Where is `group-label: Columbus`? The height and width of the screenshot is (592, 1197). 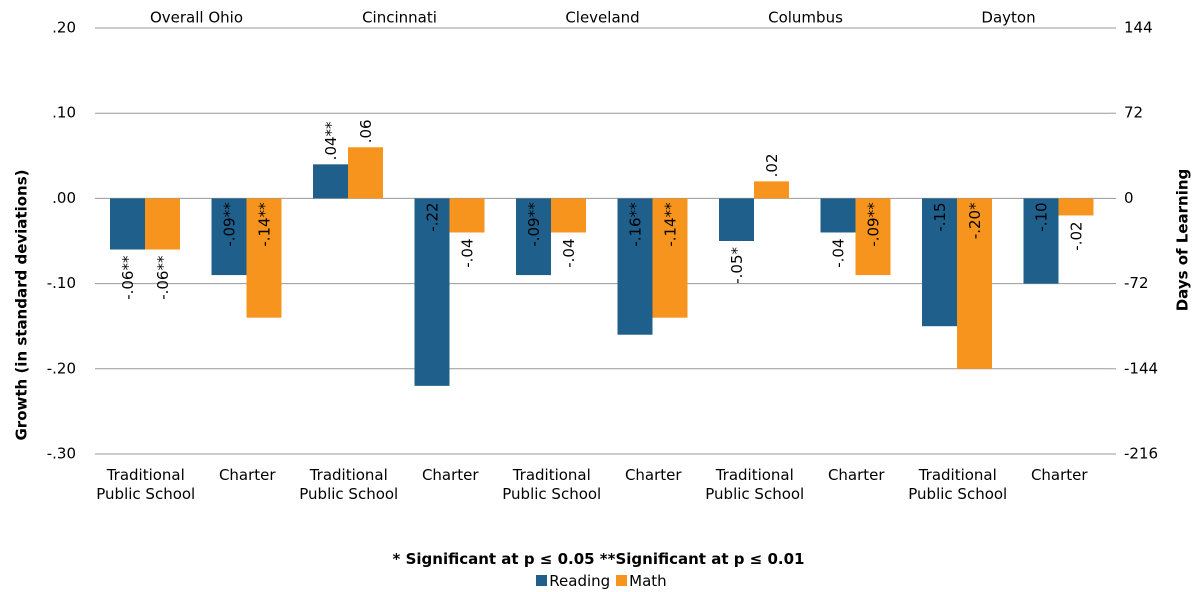 group-label: Columbus is located at coordinates (805, 18).